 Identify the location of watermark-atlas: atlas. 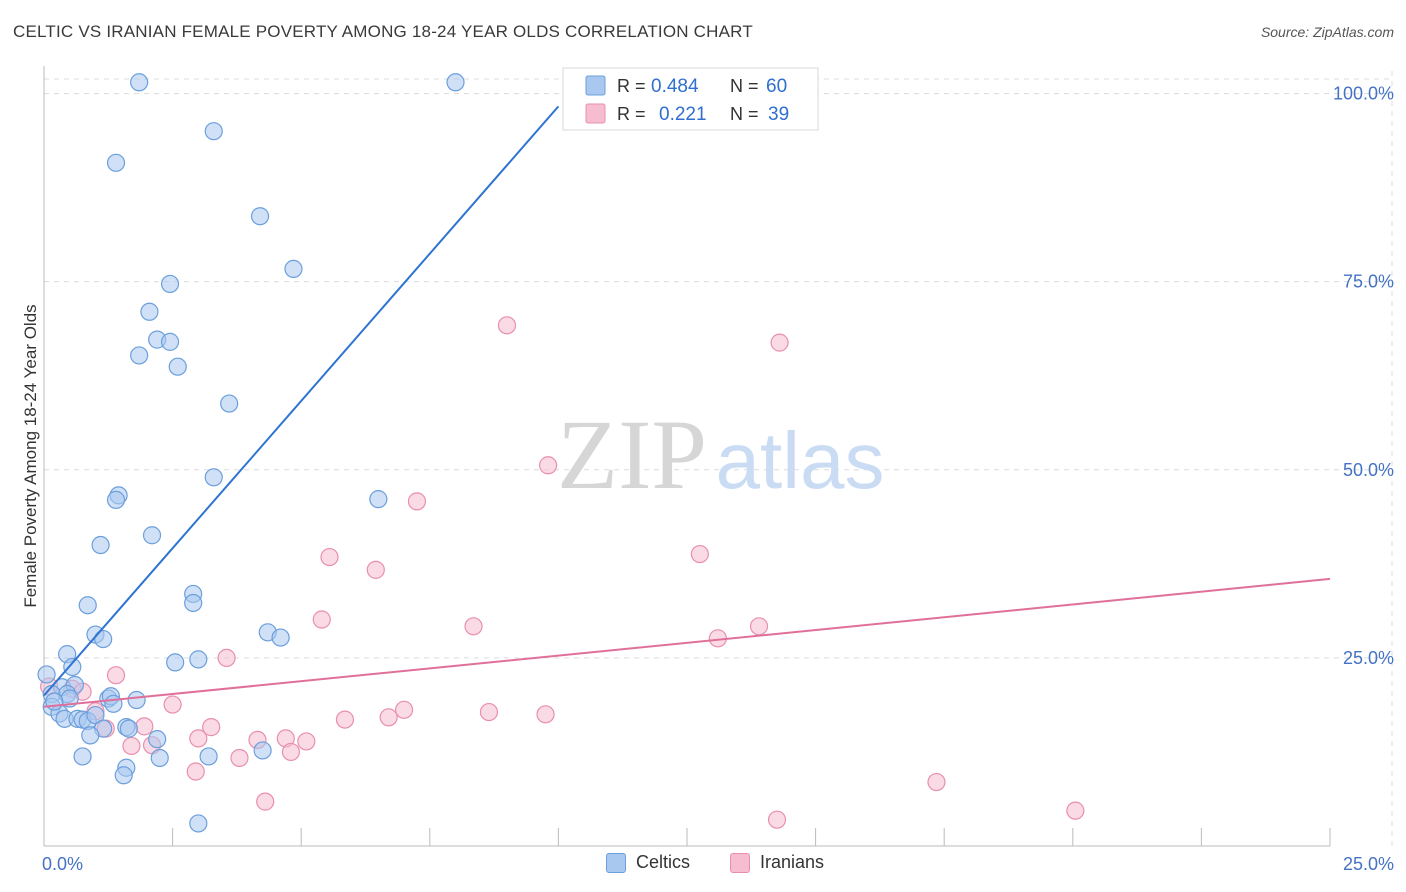
(800, 460).